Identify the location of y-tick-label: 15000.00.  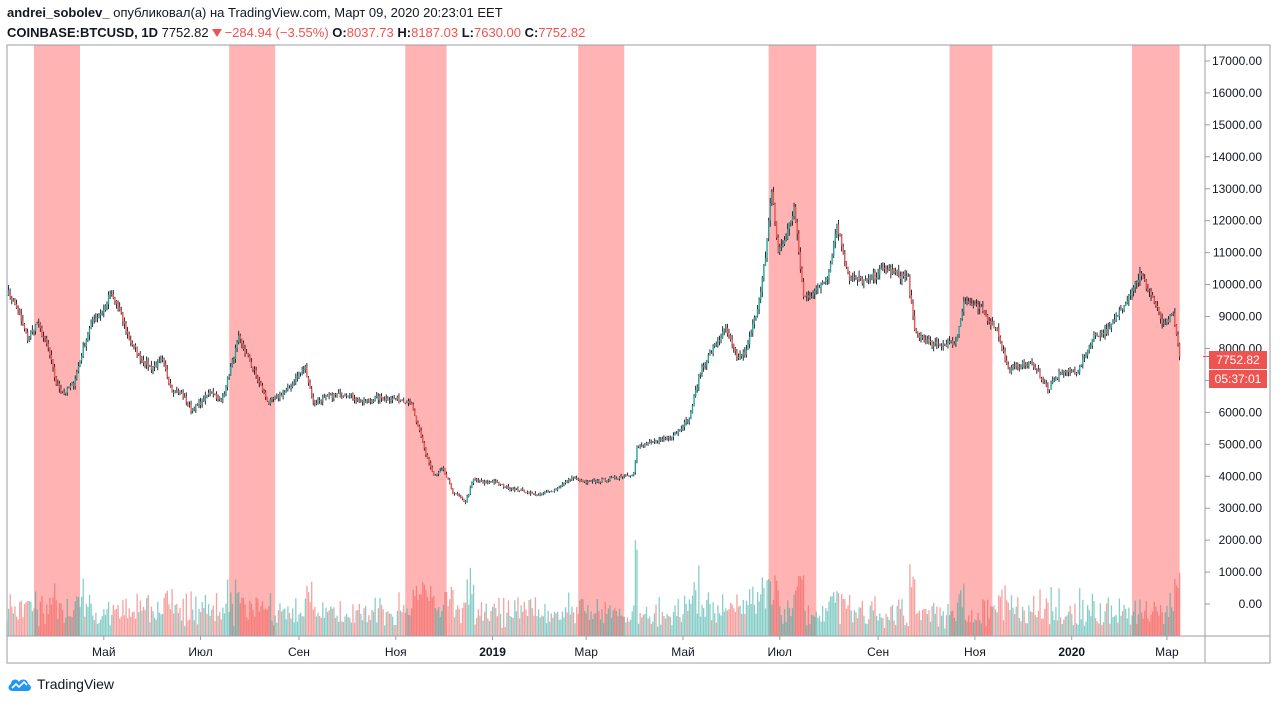
(1237, 125).